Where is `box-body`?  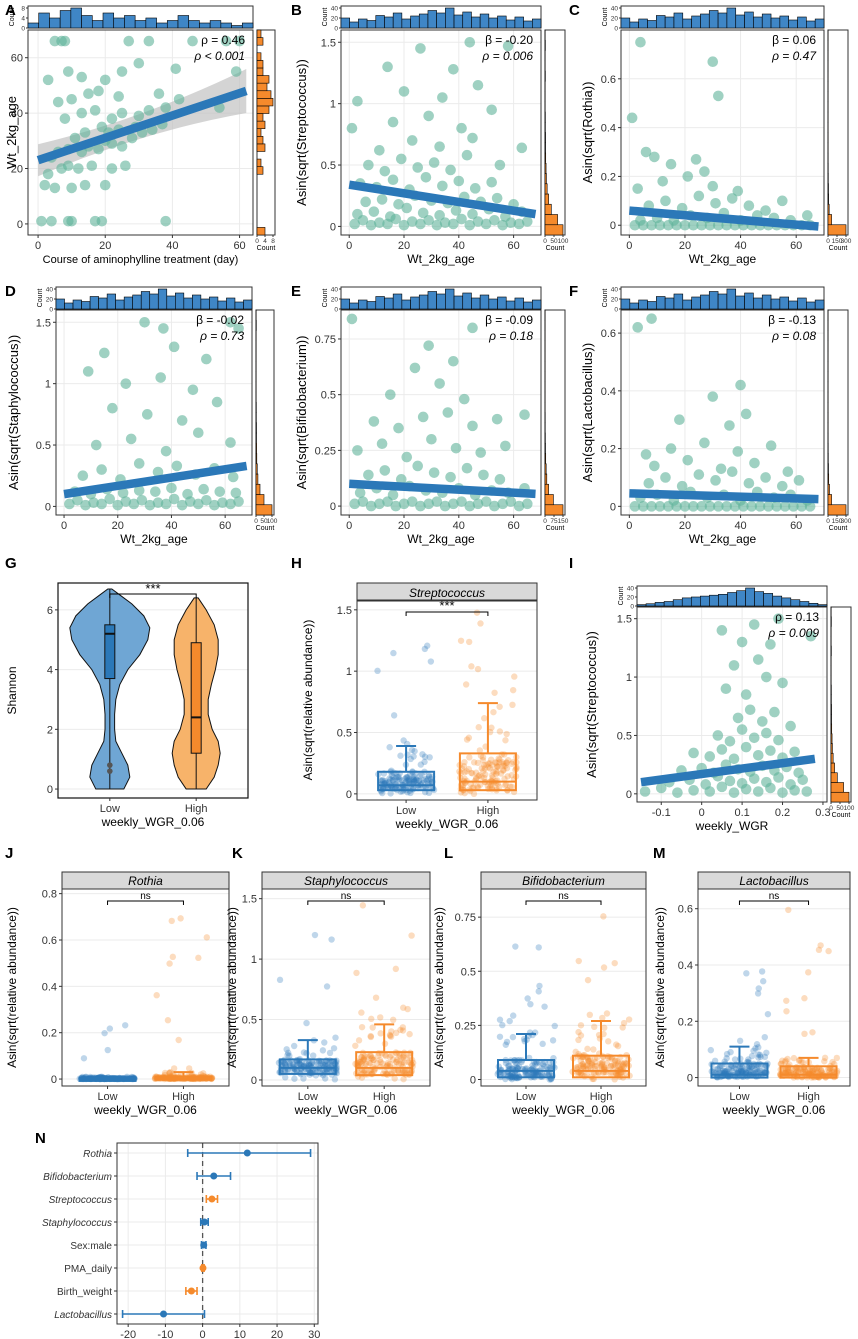 box-body is located at coordinates (406, 781).